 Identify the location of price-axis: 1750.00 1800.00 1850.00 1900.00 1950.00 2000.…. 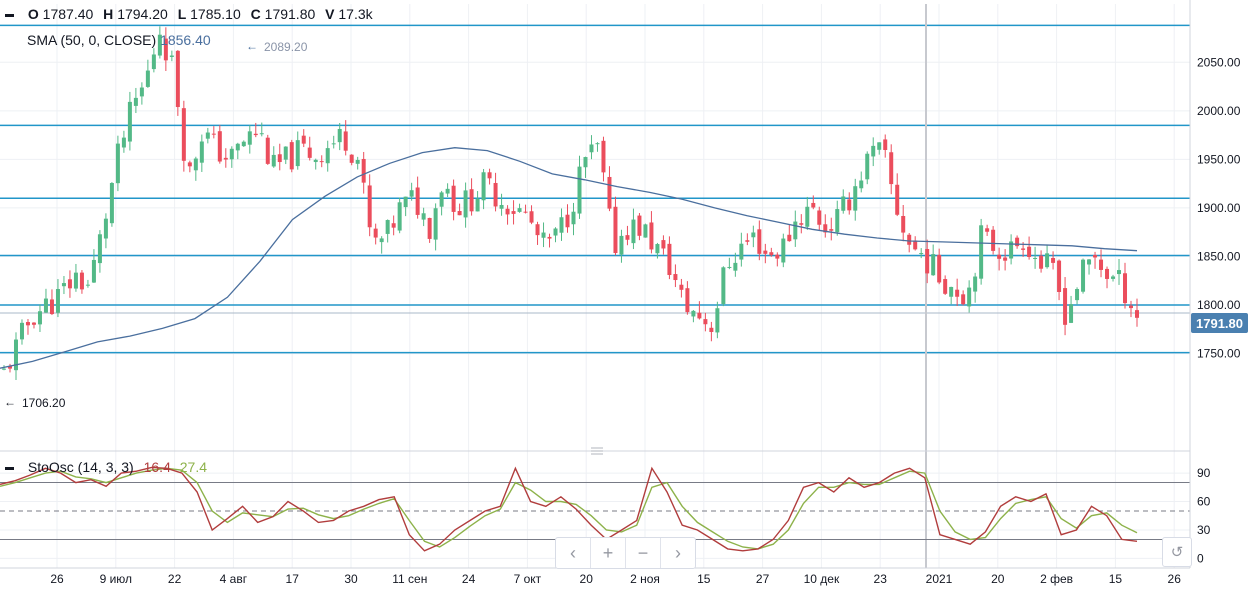
(1219, 207).